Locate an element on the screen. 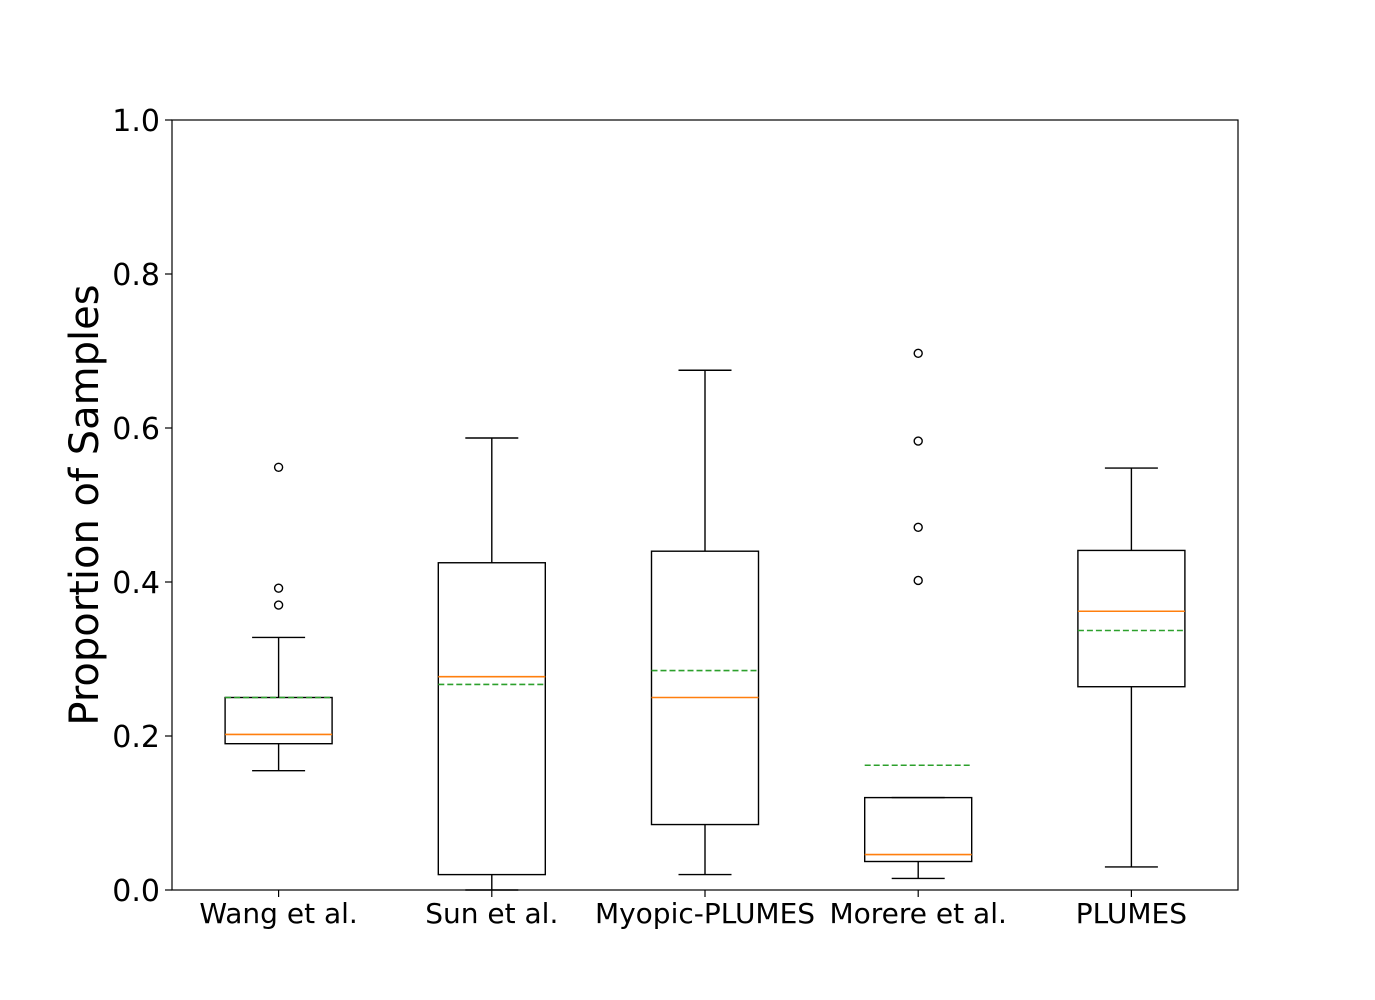  y-tick-label: 0.8 is located at coordinates (136, 275).